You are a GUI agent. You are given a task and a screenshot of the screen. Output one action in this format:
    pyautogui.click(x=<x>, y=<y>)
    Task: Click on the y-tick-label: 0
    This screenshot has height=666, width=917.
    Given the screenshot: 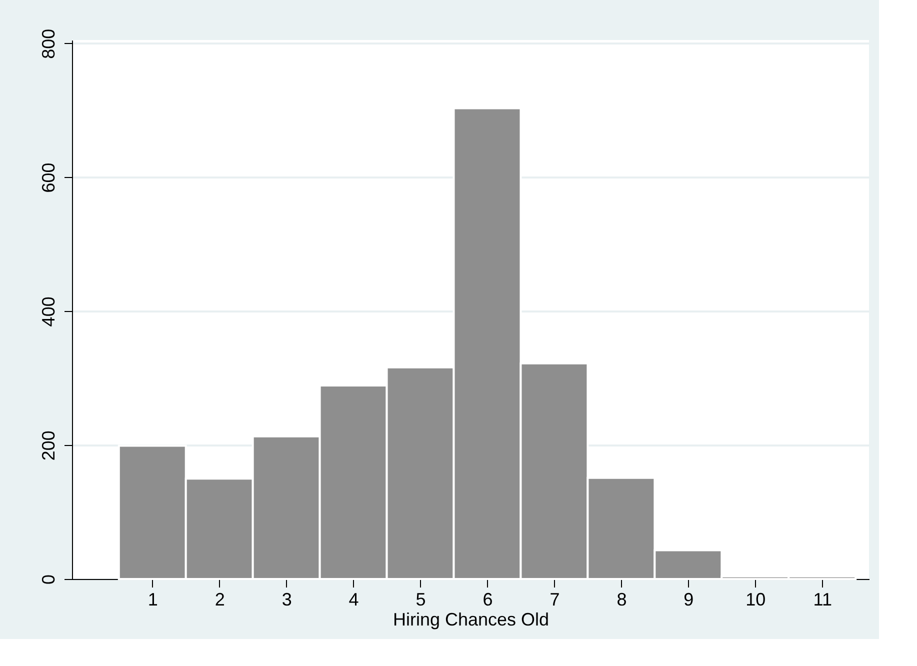 What is the action you would take?
    pyautogui.click(x=48, y=579)
    